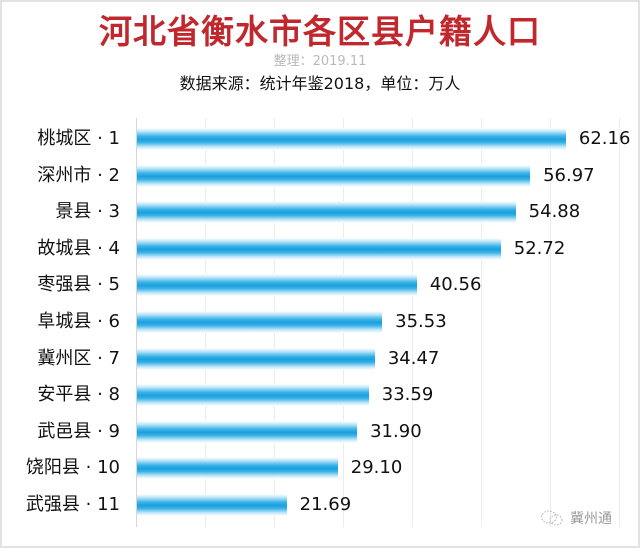  I want to click on wechat-icon, so click(552, 518).